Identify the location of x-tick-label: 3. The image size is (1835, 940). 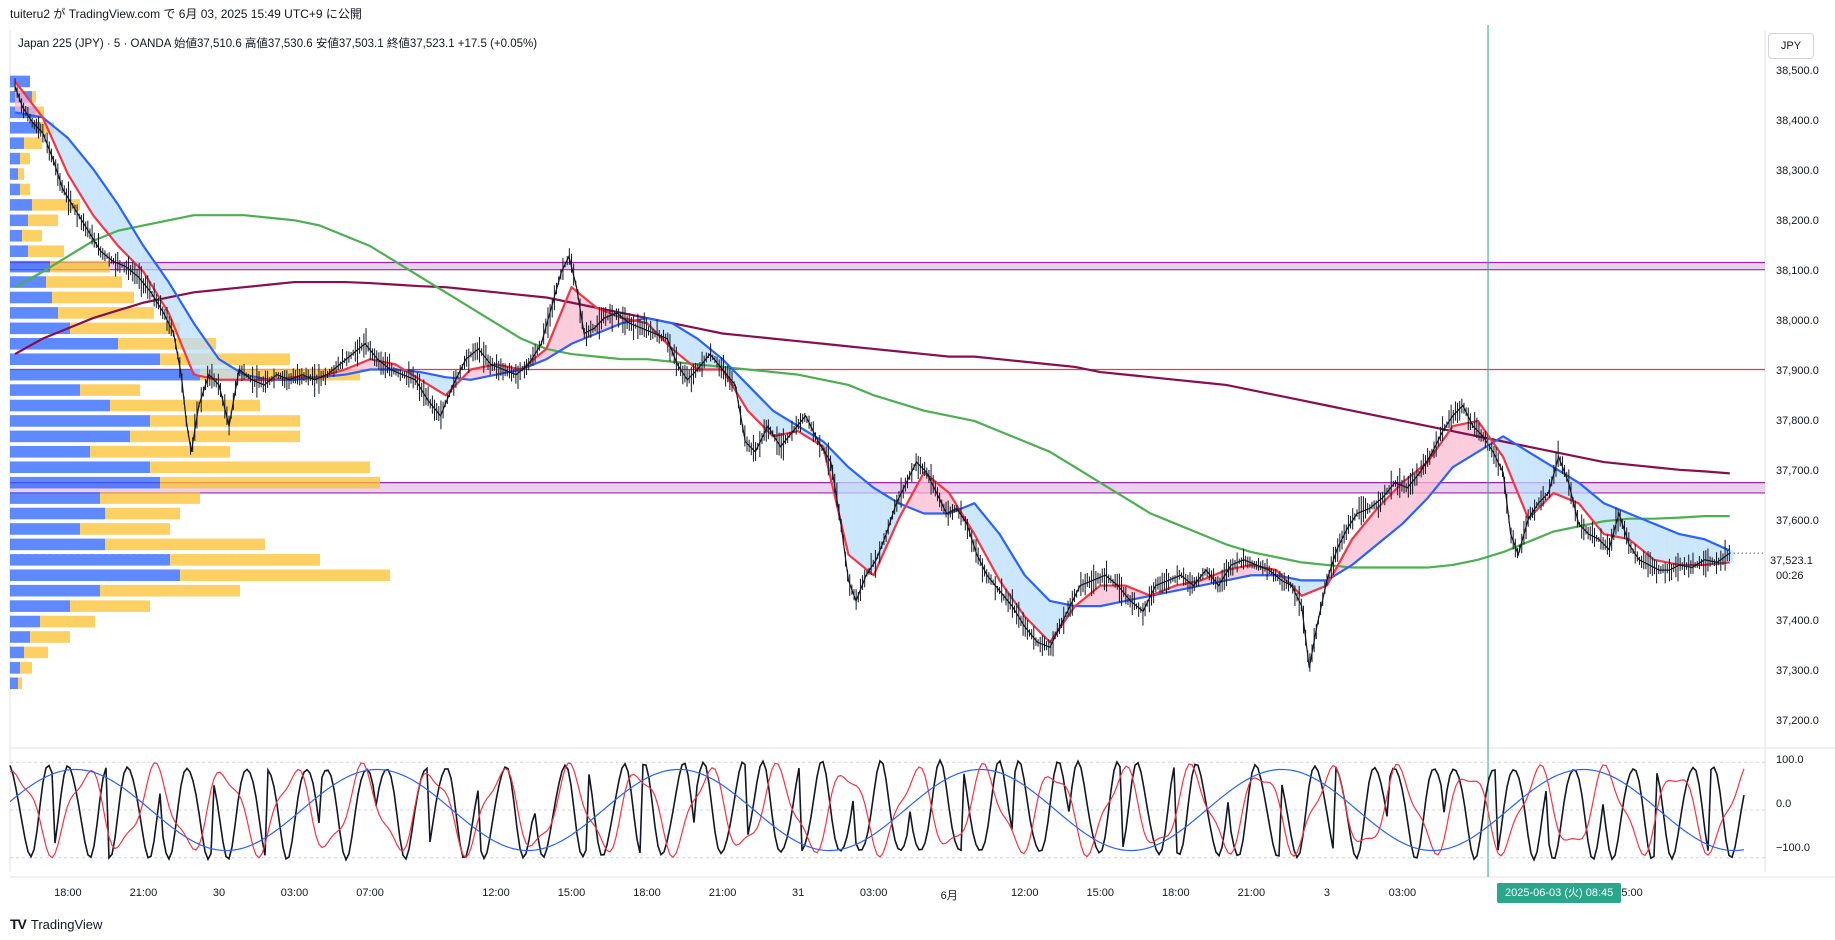
(1326, 893).